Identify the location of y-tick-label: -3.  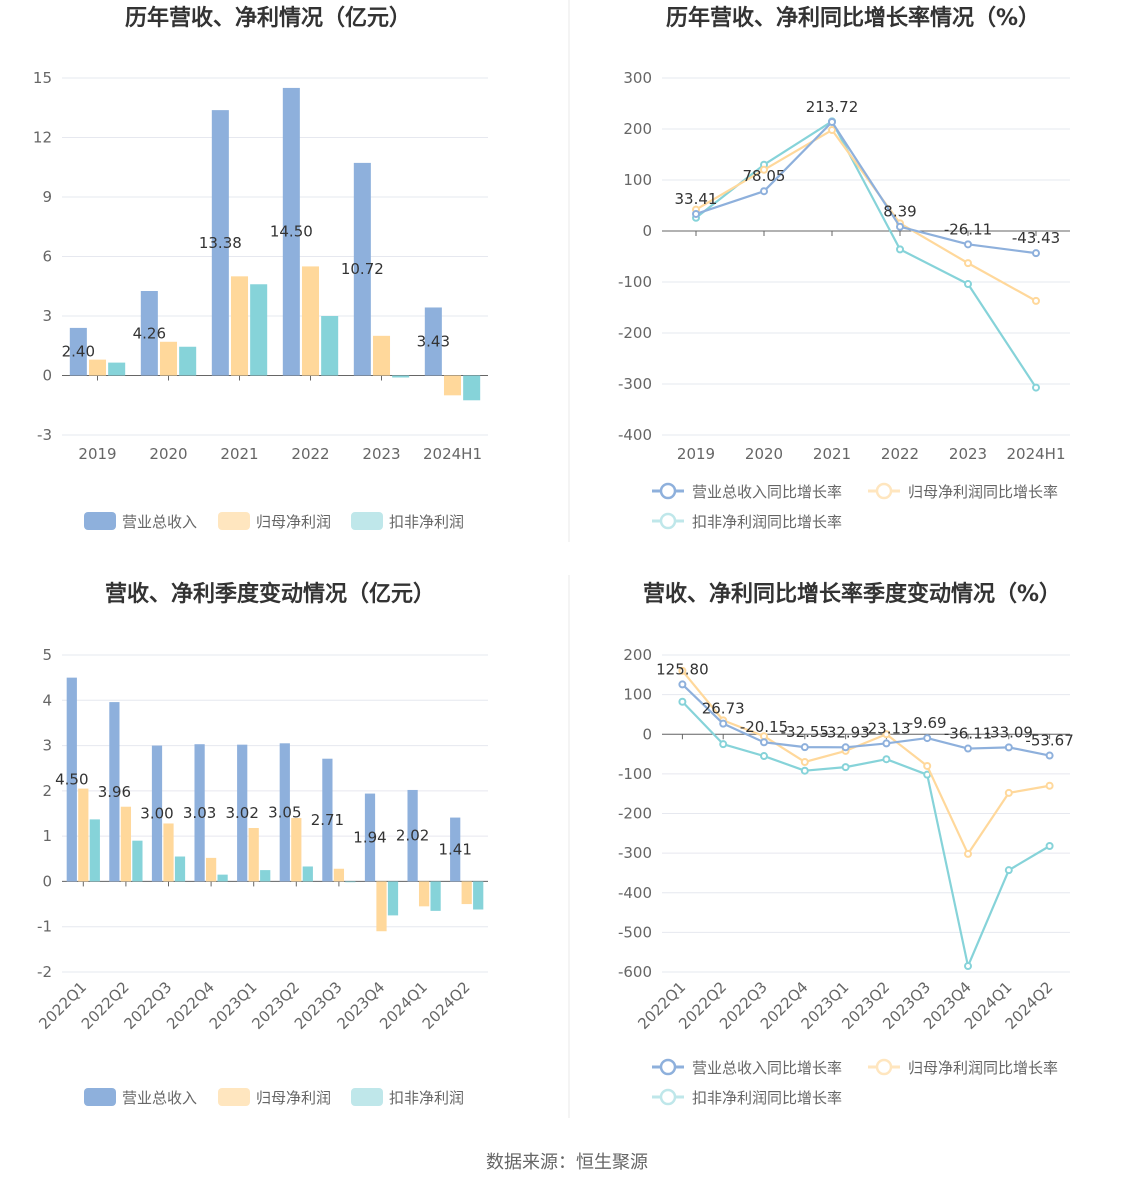
(44, 435).